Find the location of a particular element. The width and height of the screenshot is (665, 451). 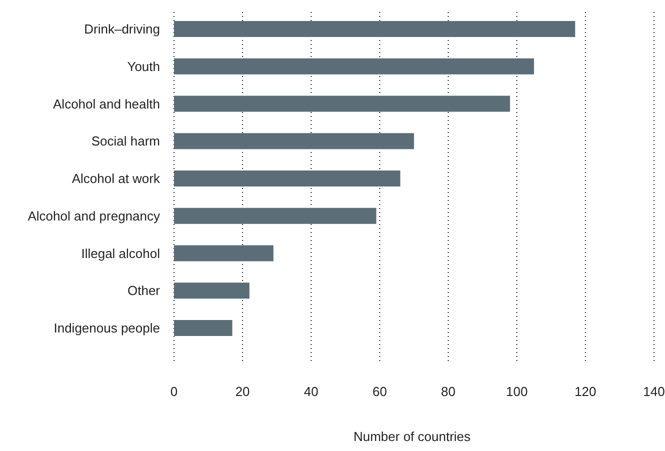

x-tick-label: 60 is located at coordinates (379, 391).